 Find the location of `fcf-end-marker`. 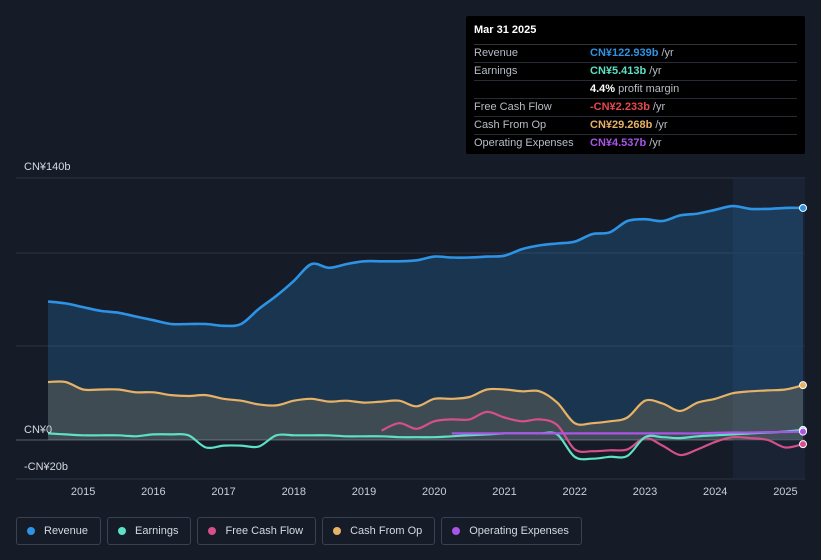

fcf-end-marker is located at coordinates (803, 444).